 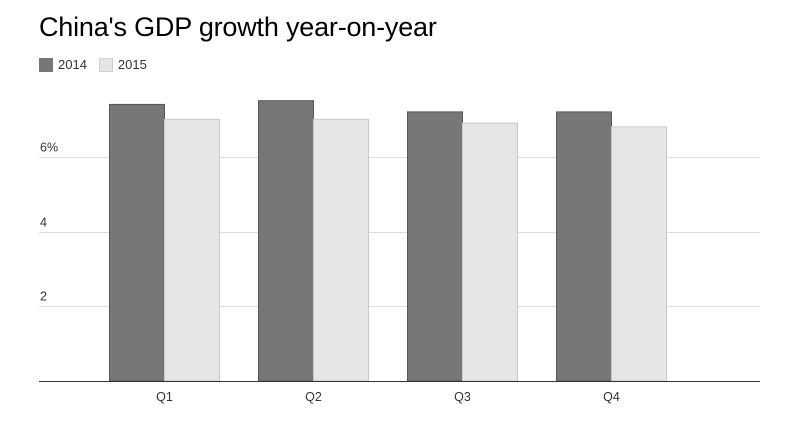 What do you see at coordinates (490, 252) in the screenshot?
I see `bar-2015-Q3` at bounding box center [490, 252].